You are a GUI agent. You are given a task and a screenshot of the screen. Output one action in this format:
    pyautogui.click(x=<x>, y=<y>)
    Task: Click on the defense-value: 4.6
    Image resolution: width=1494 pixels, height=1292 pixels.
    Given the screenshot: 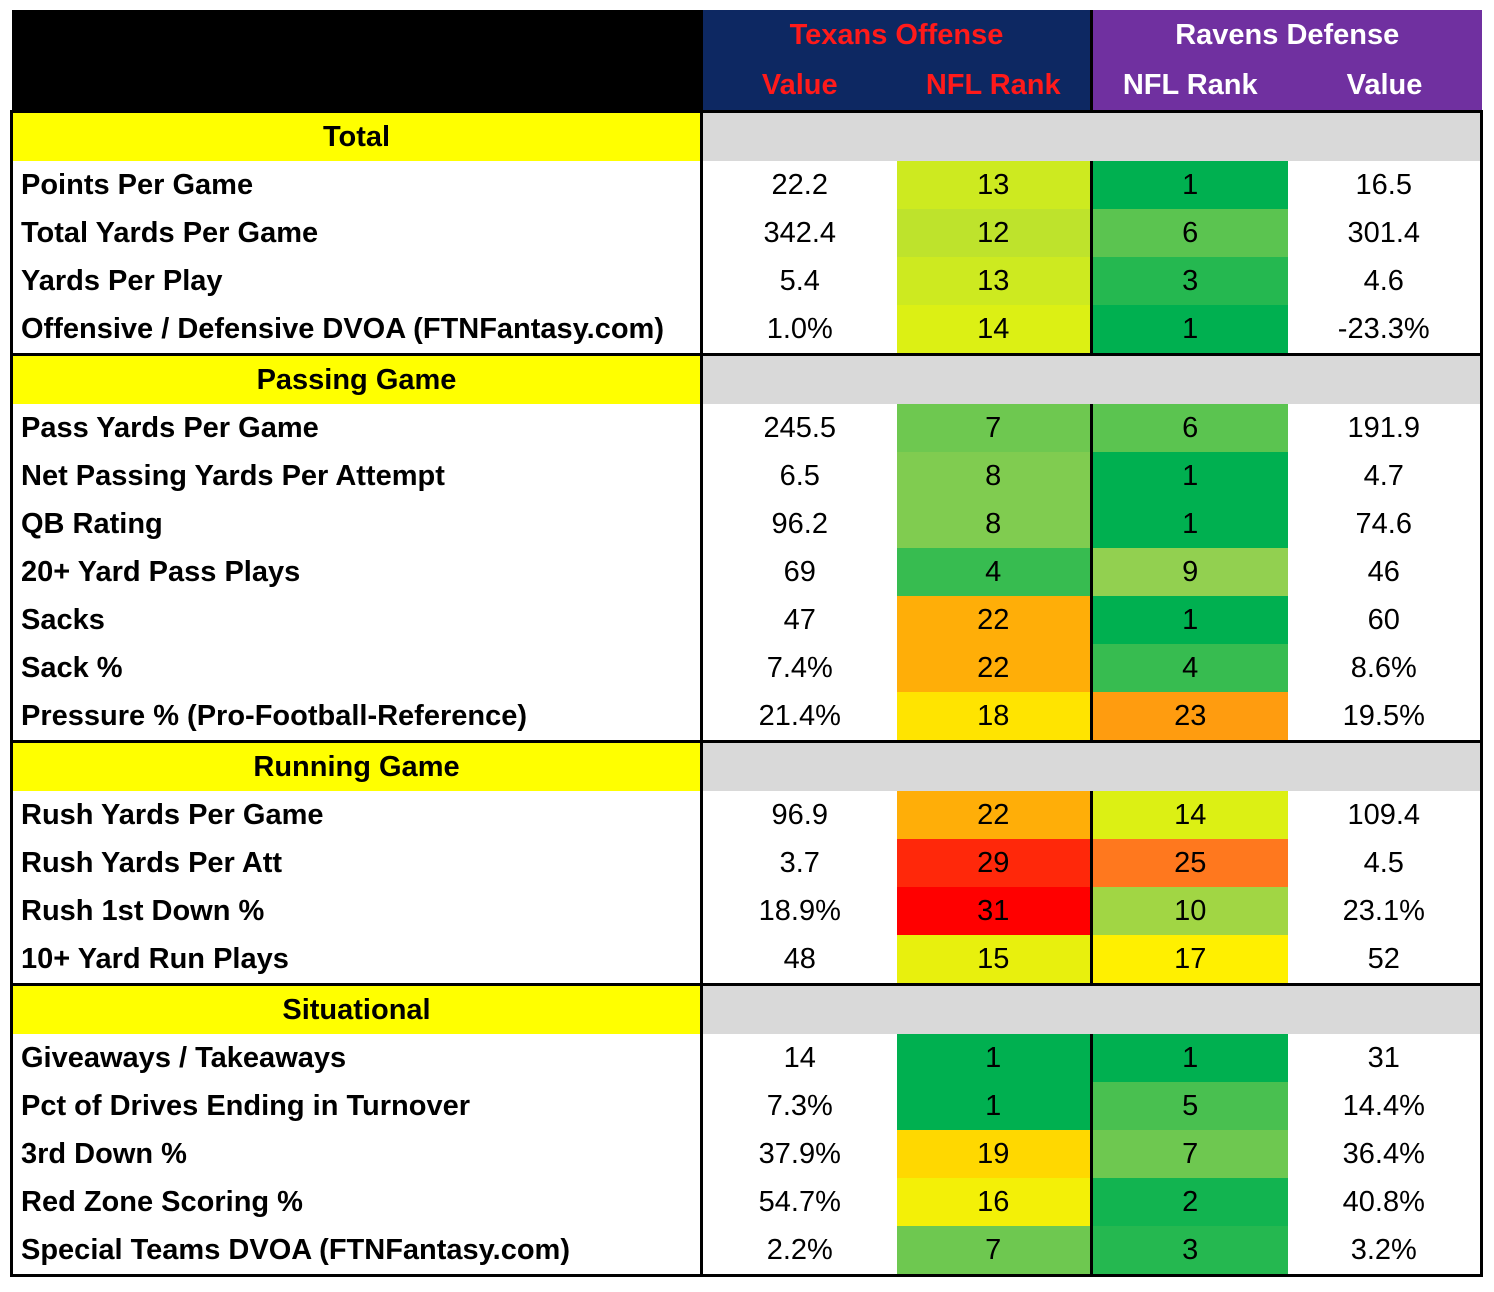 What is the action you would take?
    pyautogui.click(x=1385, y=281)
    